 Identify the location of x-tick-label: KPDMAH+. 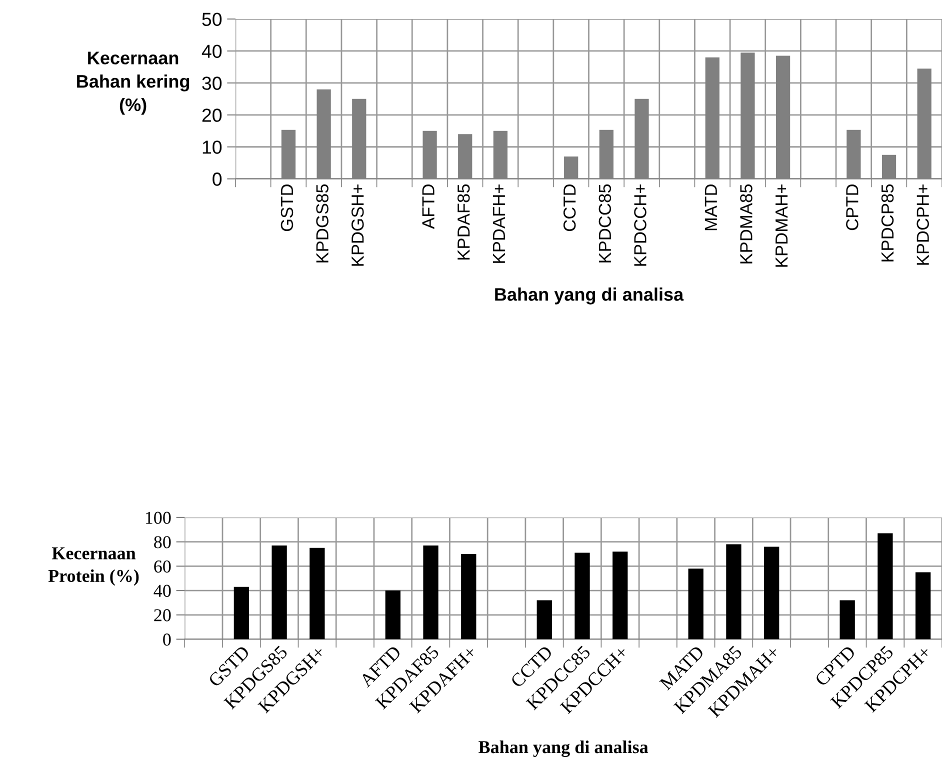
(782, 225).